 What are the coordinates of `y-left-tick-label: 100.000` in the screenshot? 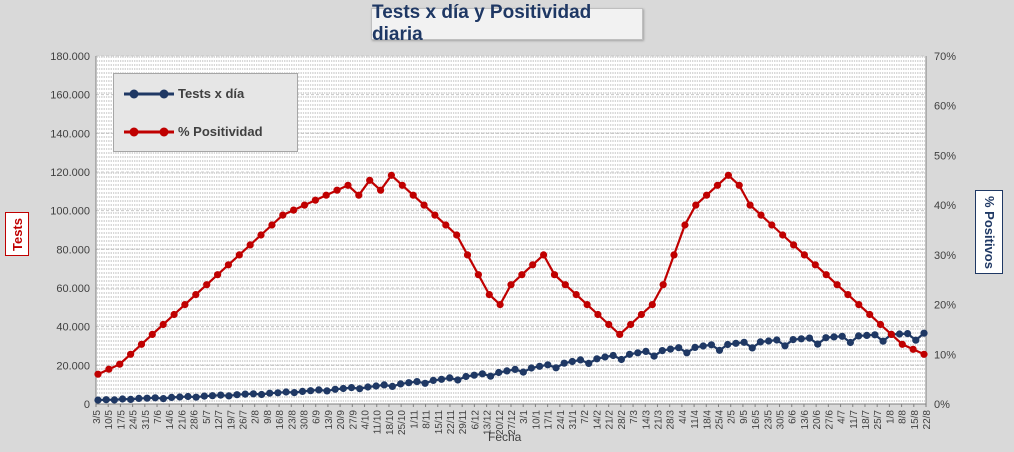 It's located at (70, 212).